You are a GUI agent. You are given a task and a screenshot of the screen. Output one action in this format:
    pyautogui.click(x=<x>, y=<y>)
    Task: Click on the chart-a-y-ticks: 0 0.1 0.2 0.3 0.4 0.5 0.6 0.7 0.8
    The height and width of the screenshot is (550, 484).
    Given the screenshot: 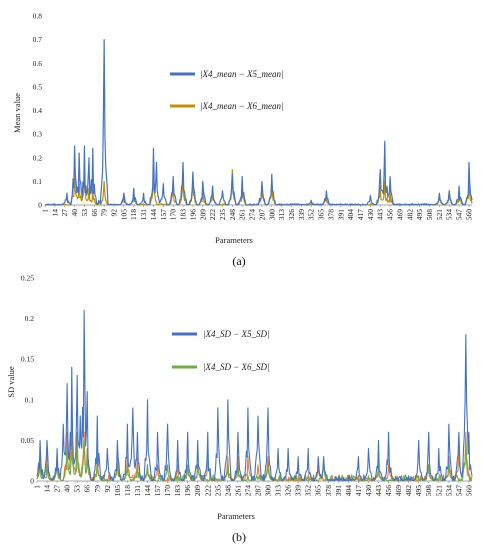 What is the action you would take?
    pyautogui.click(x=38, y=111)
    